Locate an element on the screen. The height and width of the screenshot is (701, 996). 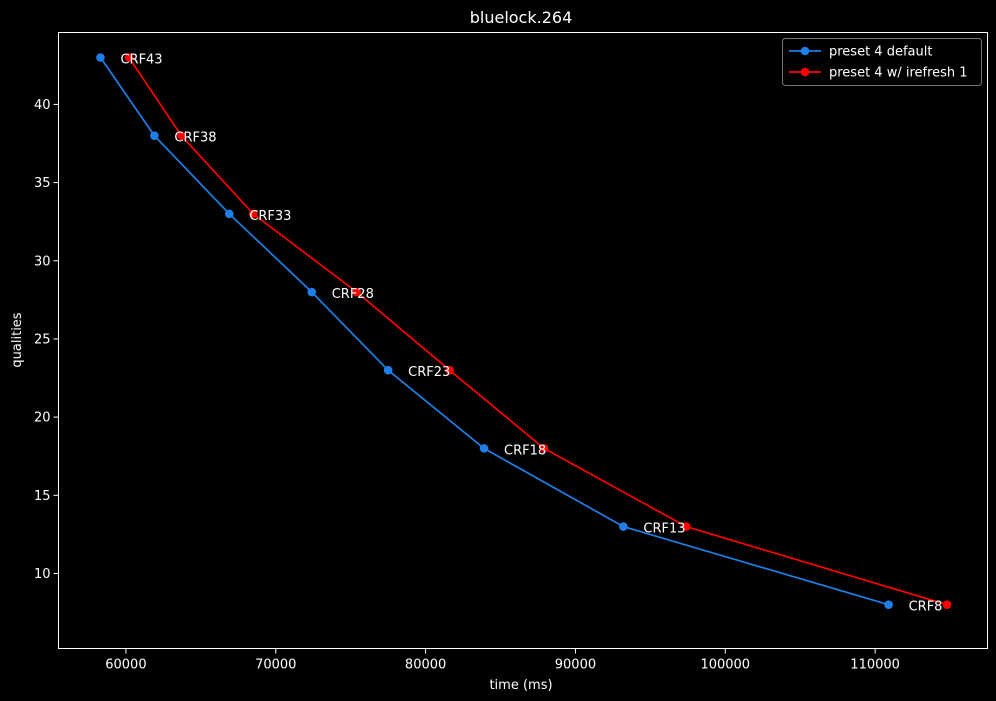
crf-label: CRF43 is located at coordinates (141, 60).